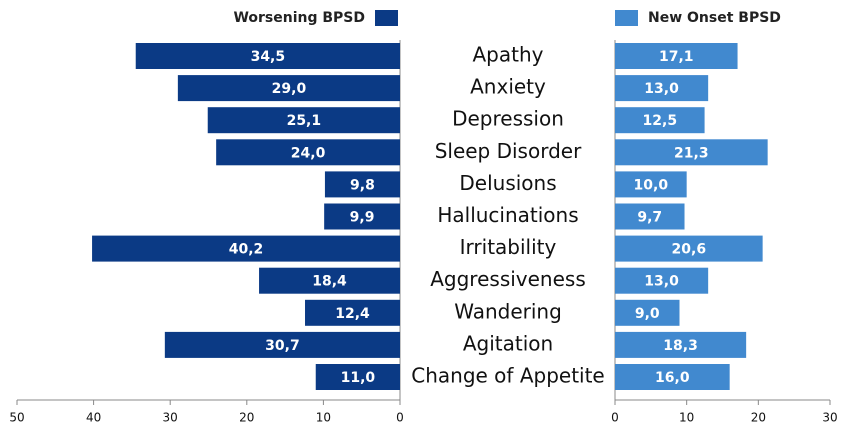 The image size is (845, 427). I want to click on value-label: 25,1, so click(304, 121).